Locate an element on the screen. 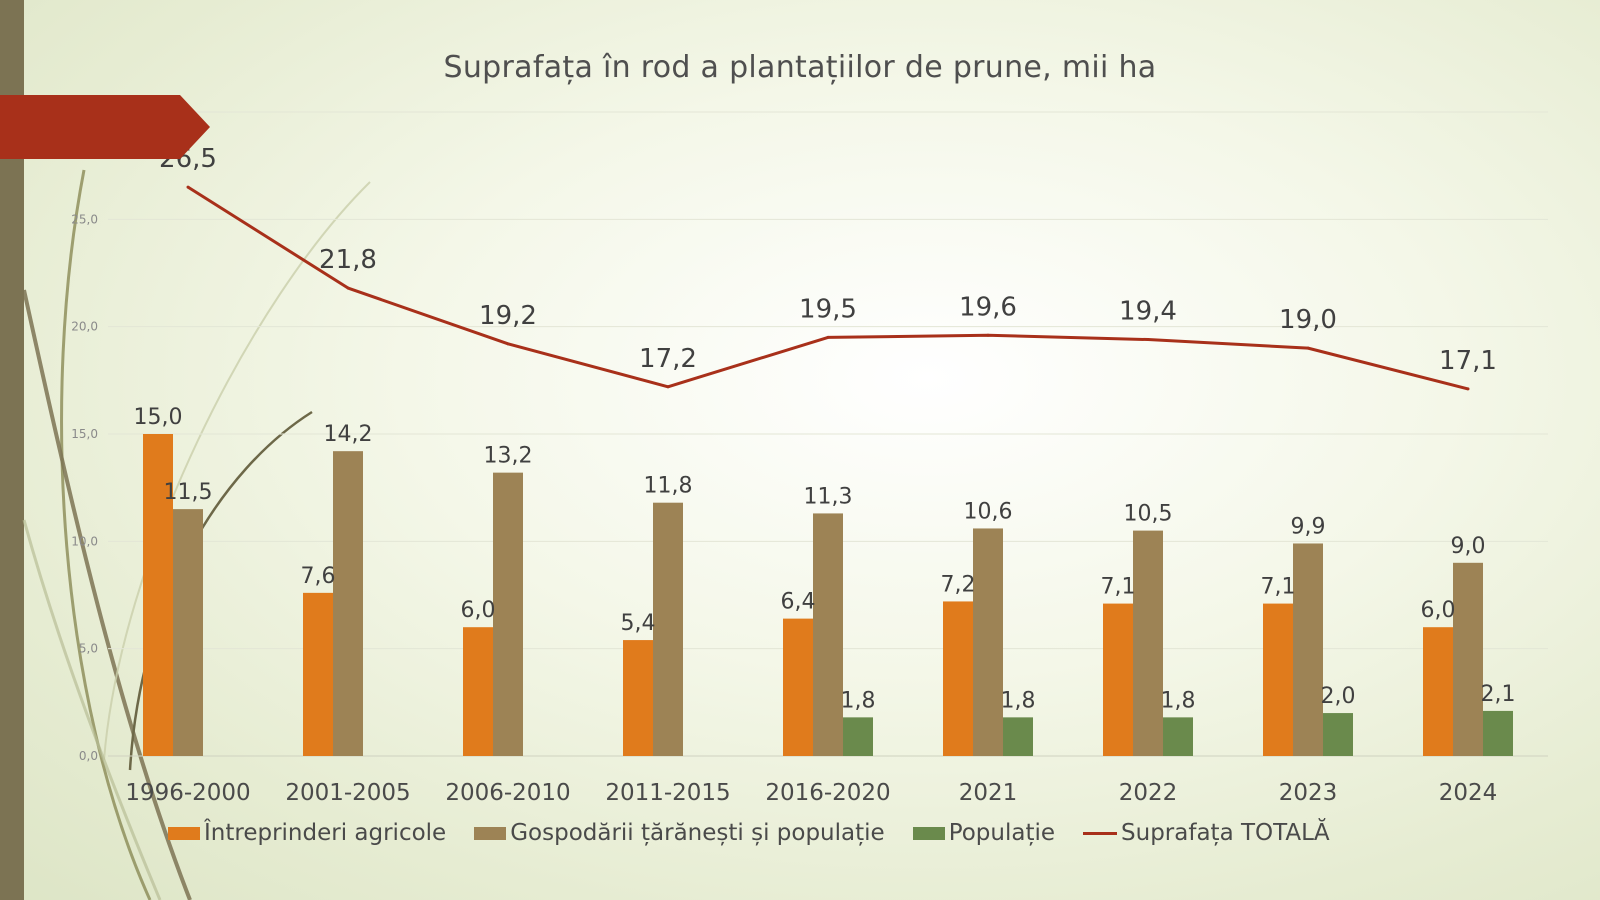 Image resolution: width=1600 pixels, height=900 pixels. data-label: 19,2 is located at coordinates (508, 316).